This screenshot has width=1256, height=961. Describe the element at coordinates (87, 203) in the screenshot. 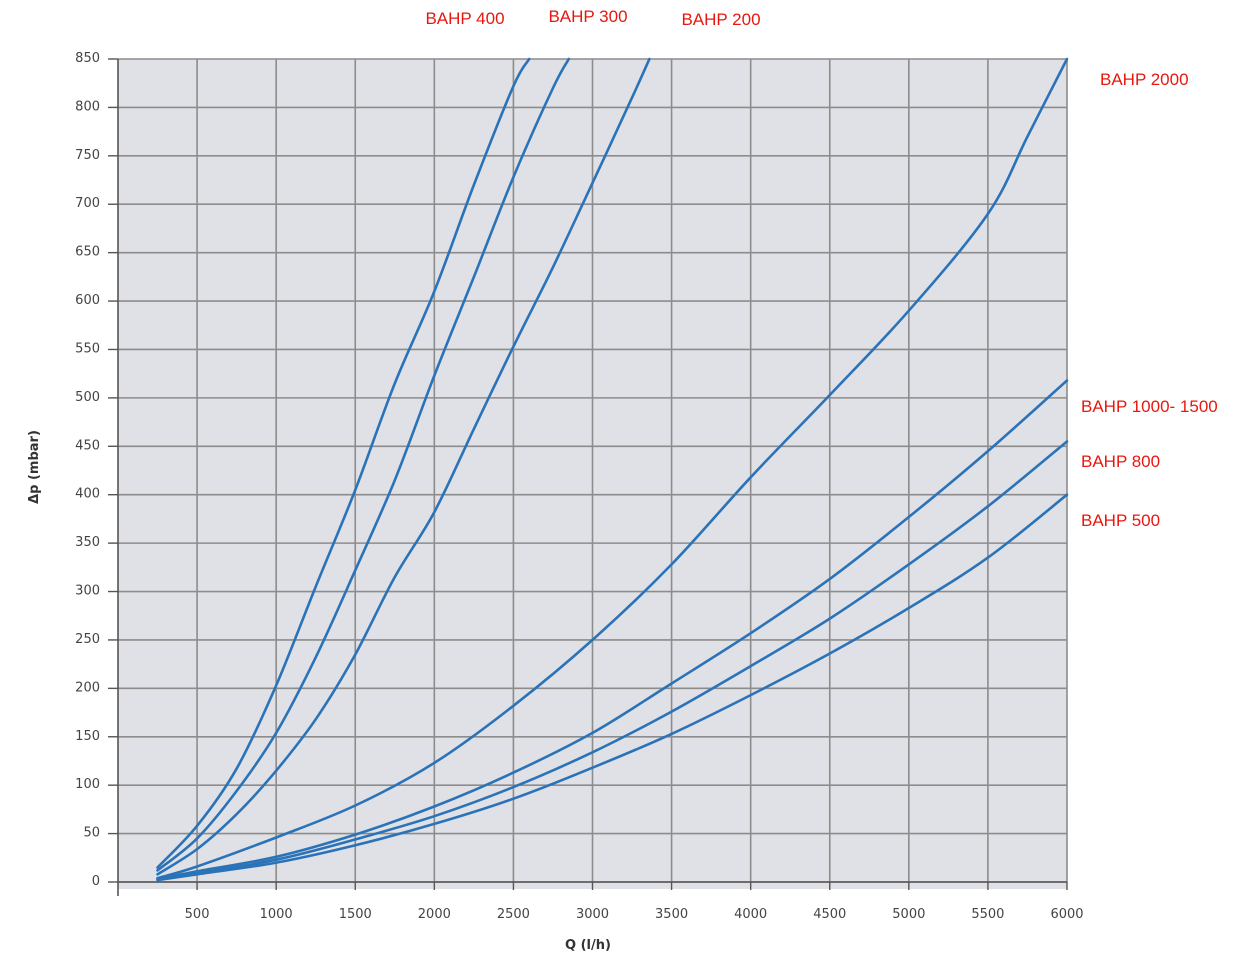

I see `y-tick-label: 700` at that location.